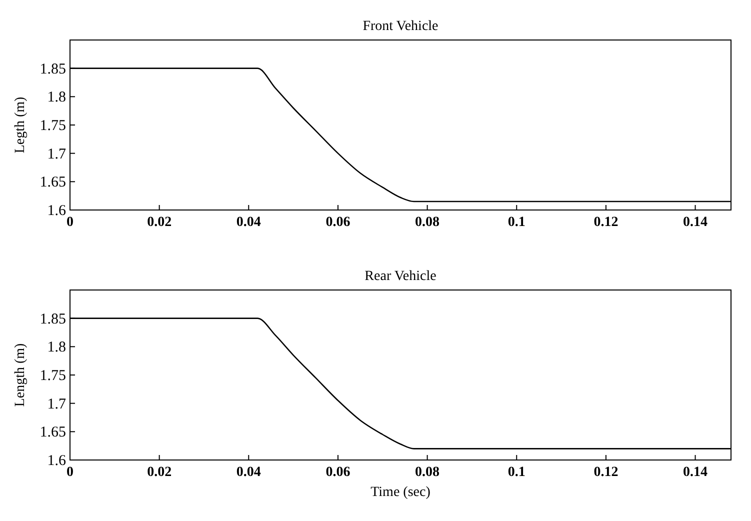 Image resolution: width=751 pixels, height=521 pixels. I want to click on chart-title: Rear Vehicle, so click(400, 276).